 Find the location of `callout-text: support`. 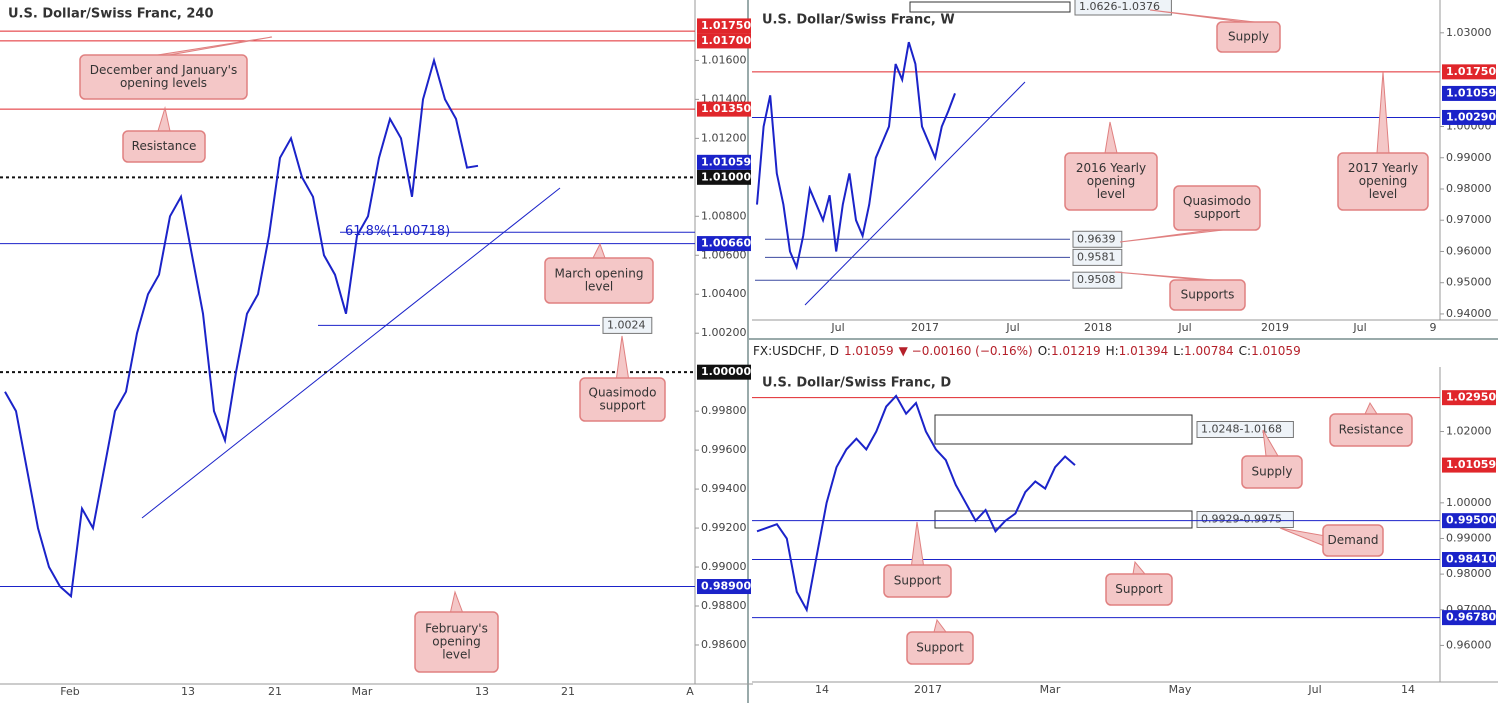

callout-text: support is located at coordinates (622, 406).